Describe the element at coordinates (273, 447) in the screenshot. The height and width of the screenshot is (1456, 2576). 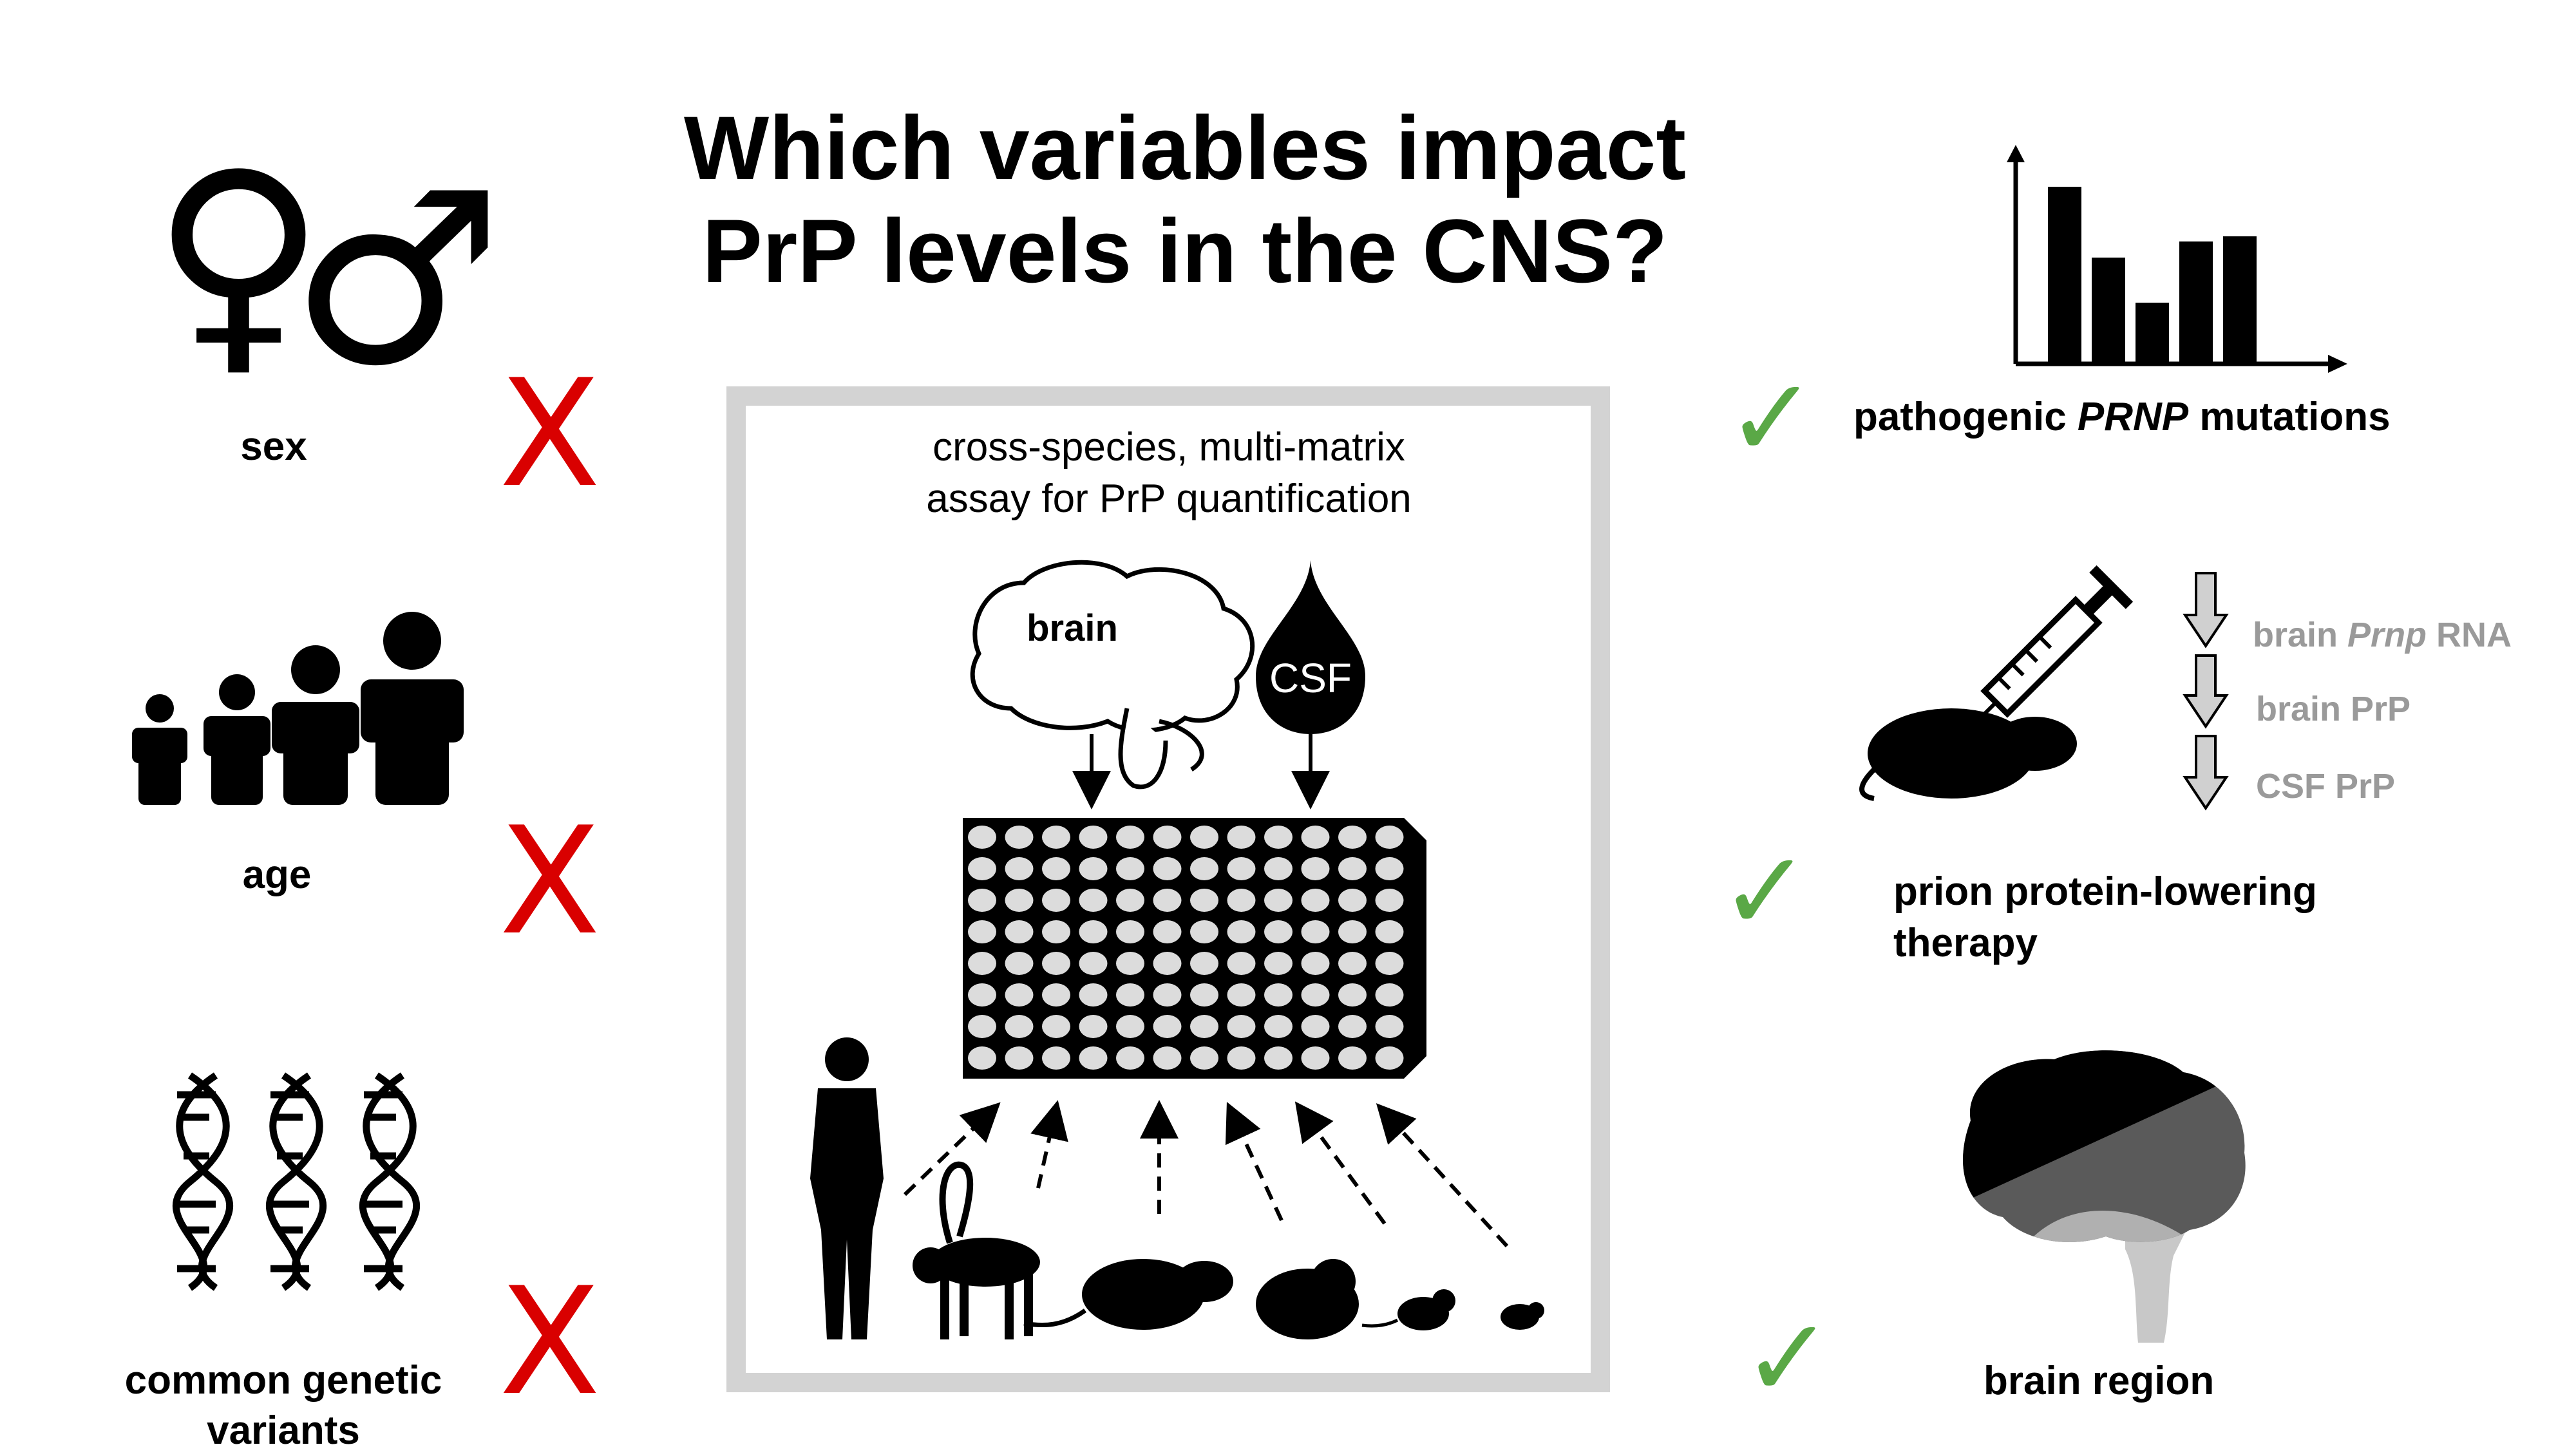
I see `sex-label: sex` at that location.